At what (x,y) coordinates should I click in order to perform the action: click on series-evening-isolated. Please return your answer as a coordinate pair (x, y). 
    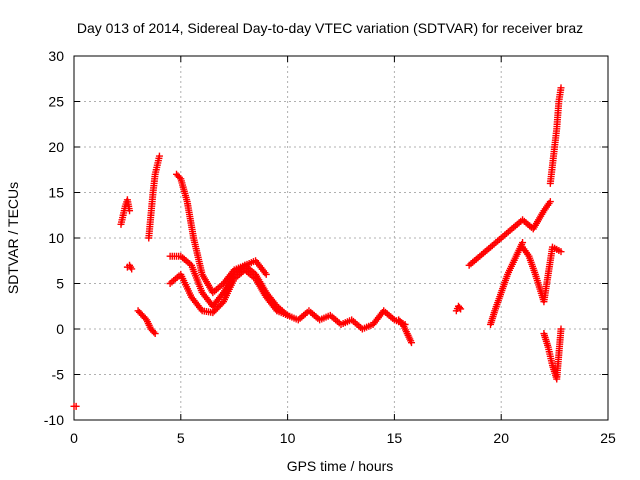
    Looking at the image, I should click on (458, 308).